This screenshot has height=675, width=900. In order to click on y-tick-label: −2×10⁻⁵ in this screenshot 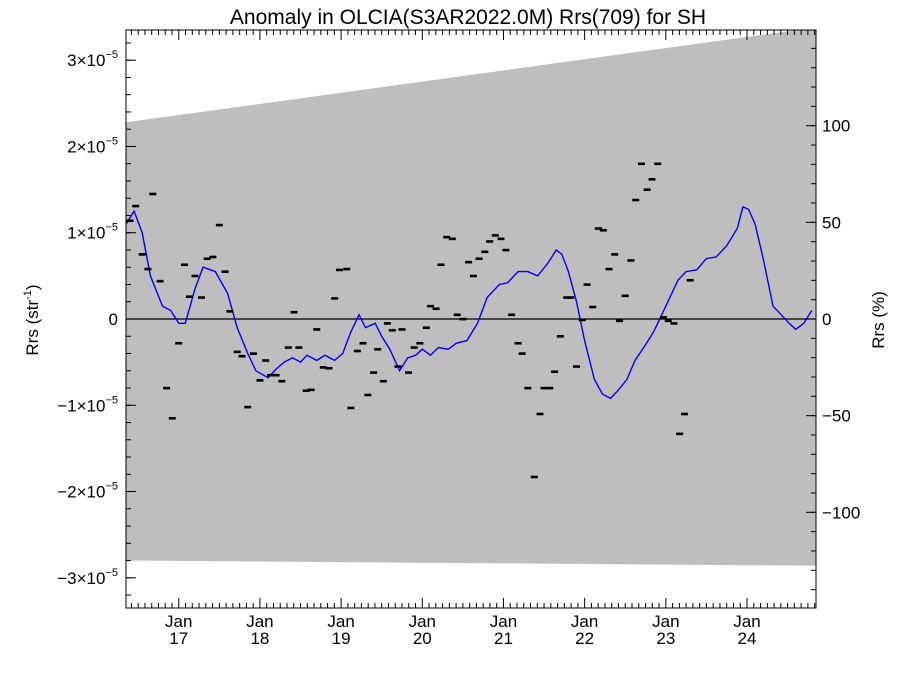, I will do `click(87, 491)`.